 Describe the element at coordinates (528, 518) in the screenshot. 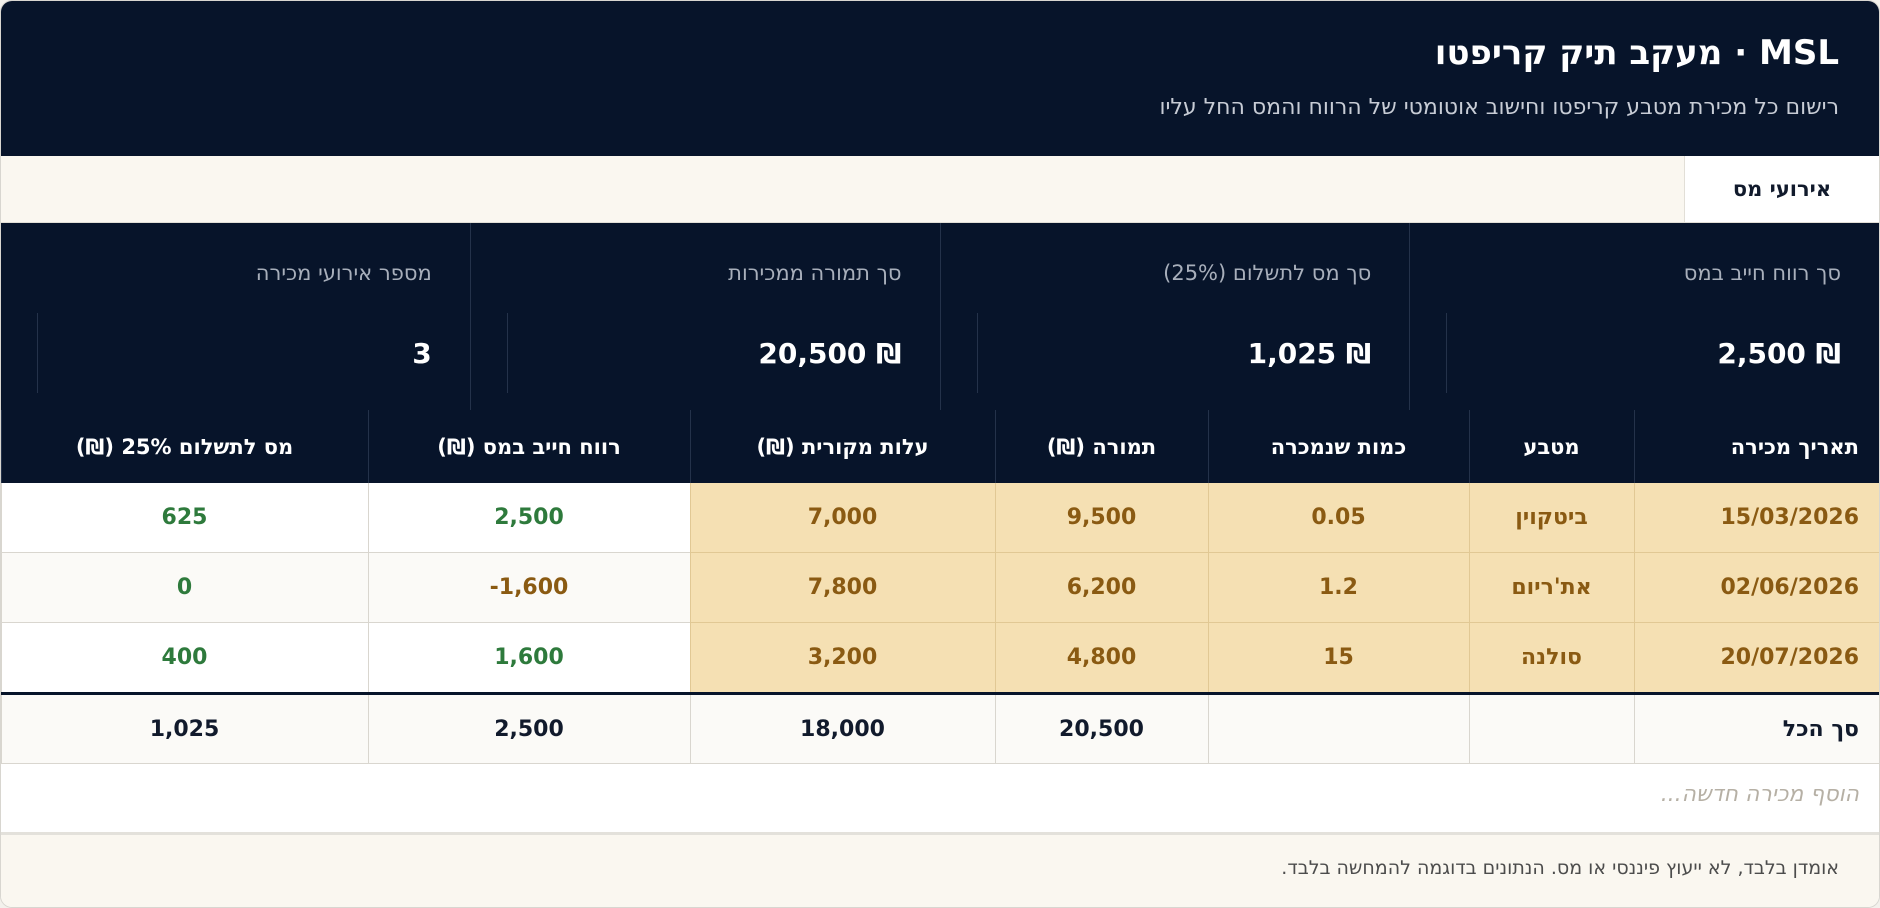

I see `cell-profit: 2,500` at that location.